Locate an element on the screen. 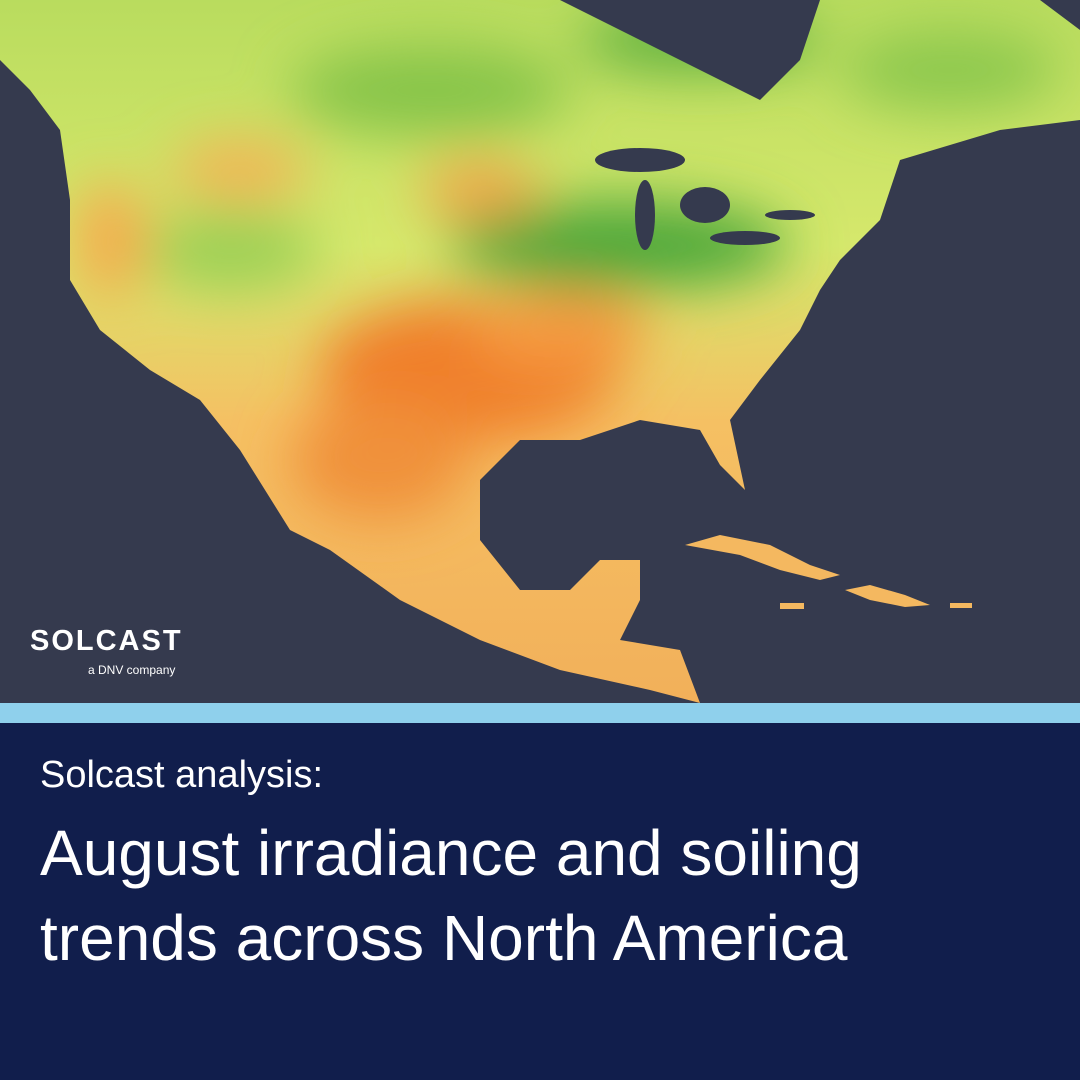 The image size is (1080, 1080). caribbean-islands is located at coordinates (828, 572).